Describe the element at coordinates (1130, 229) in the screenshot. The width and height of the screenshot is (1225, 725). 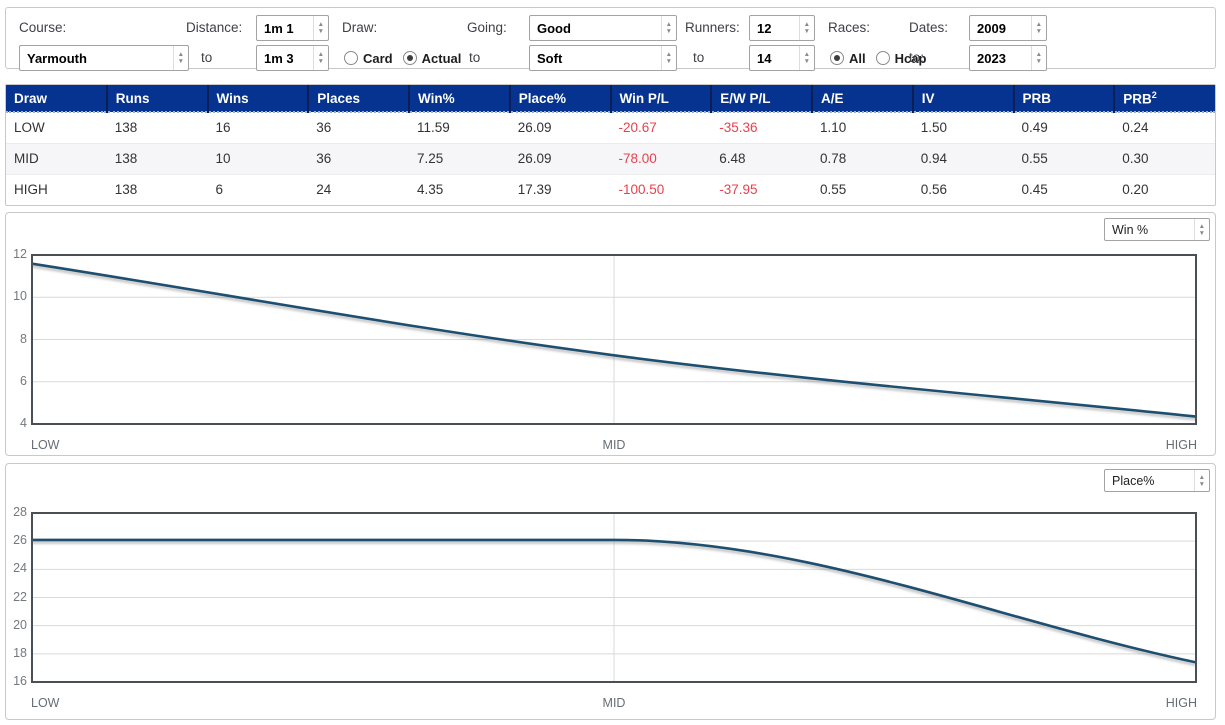
I see `chart-metric-value: Win %` at that location.